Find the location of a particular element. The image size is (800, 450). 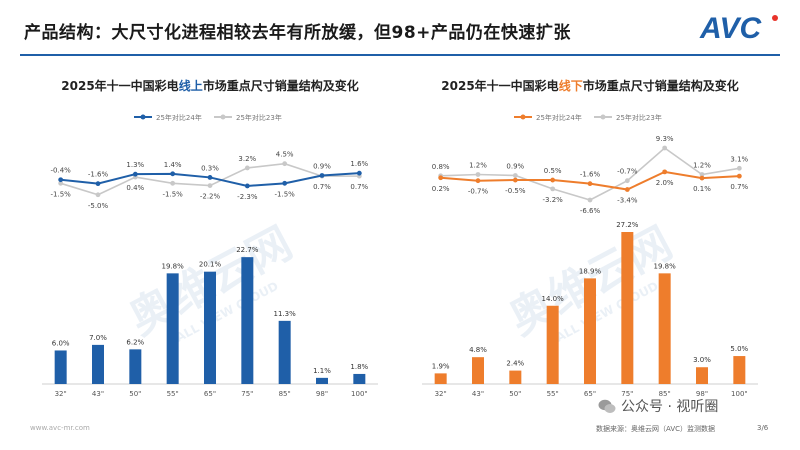

x-tick-label: 65" is located at coordinates (590, 394).